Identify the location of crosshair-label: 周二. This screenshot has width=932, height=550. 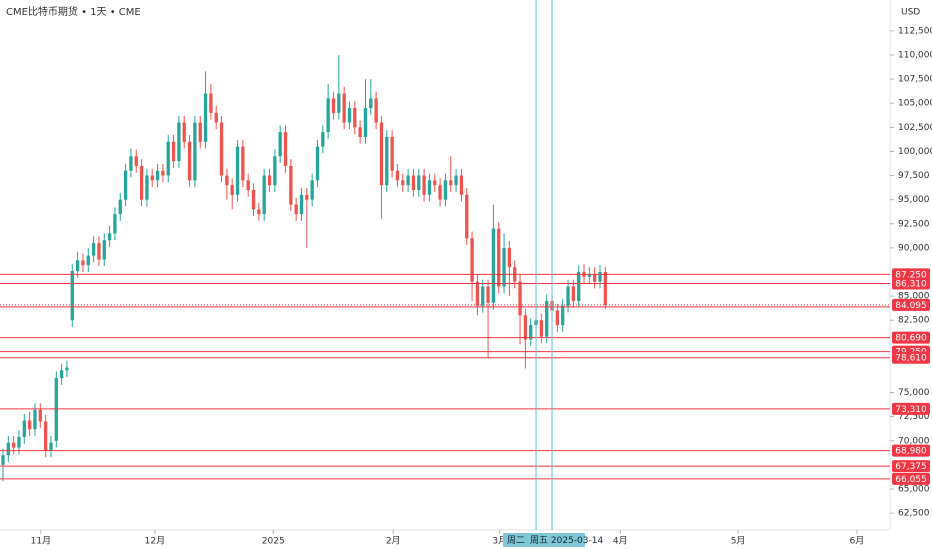
(516, 540).